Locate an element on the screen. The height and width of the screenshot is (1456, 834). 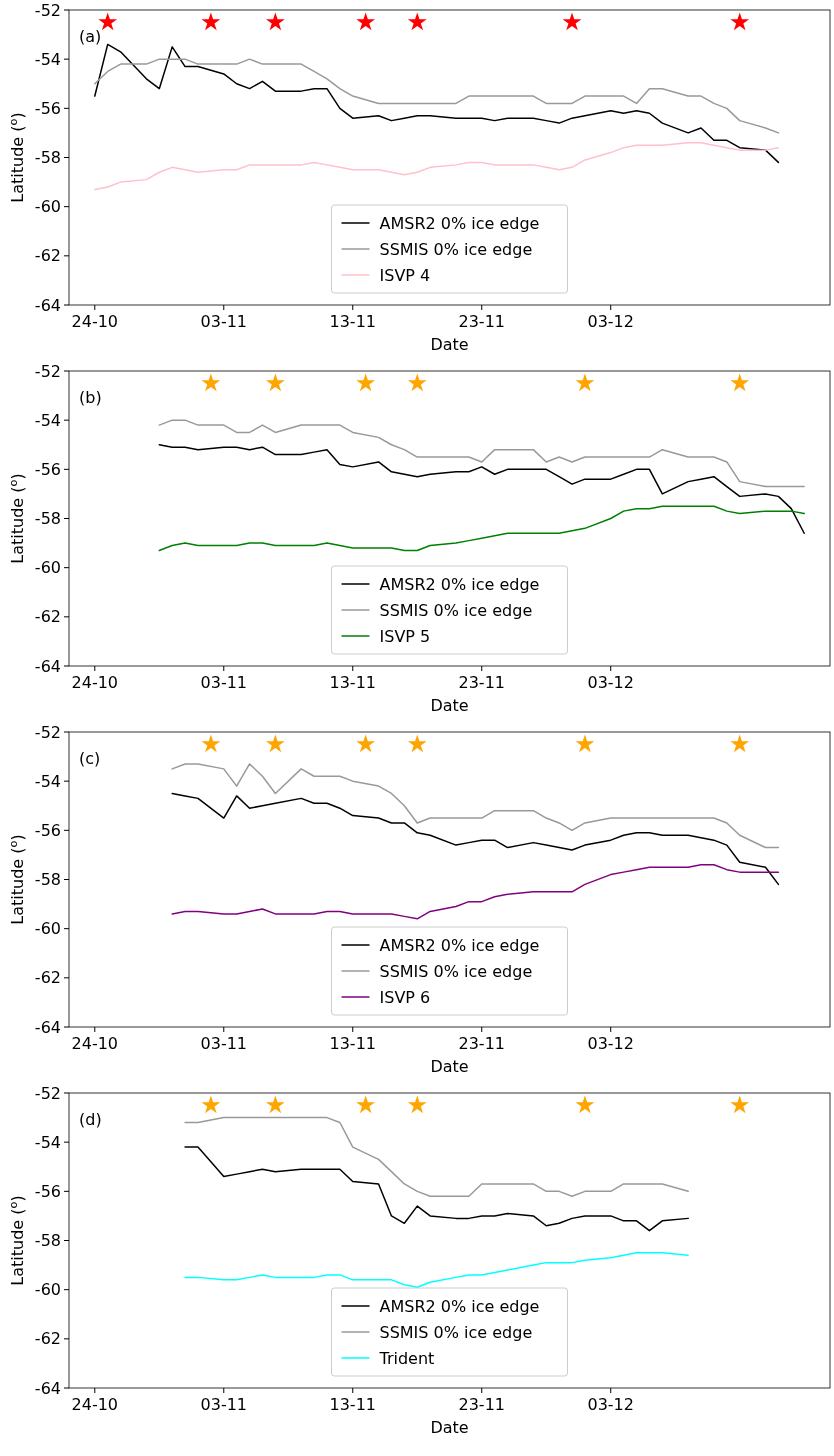
legend-label: Trident is located at coordinates (406, 1358).